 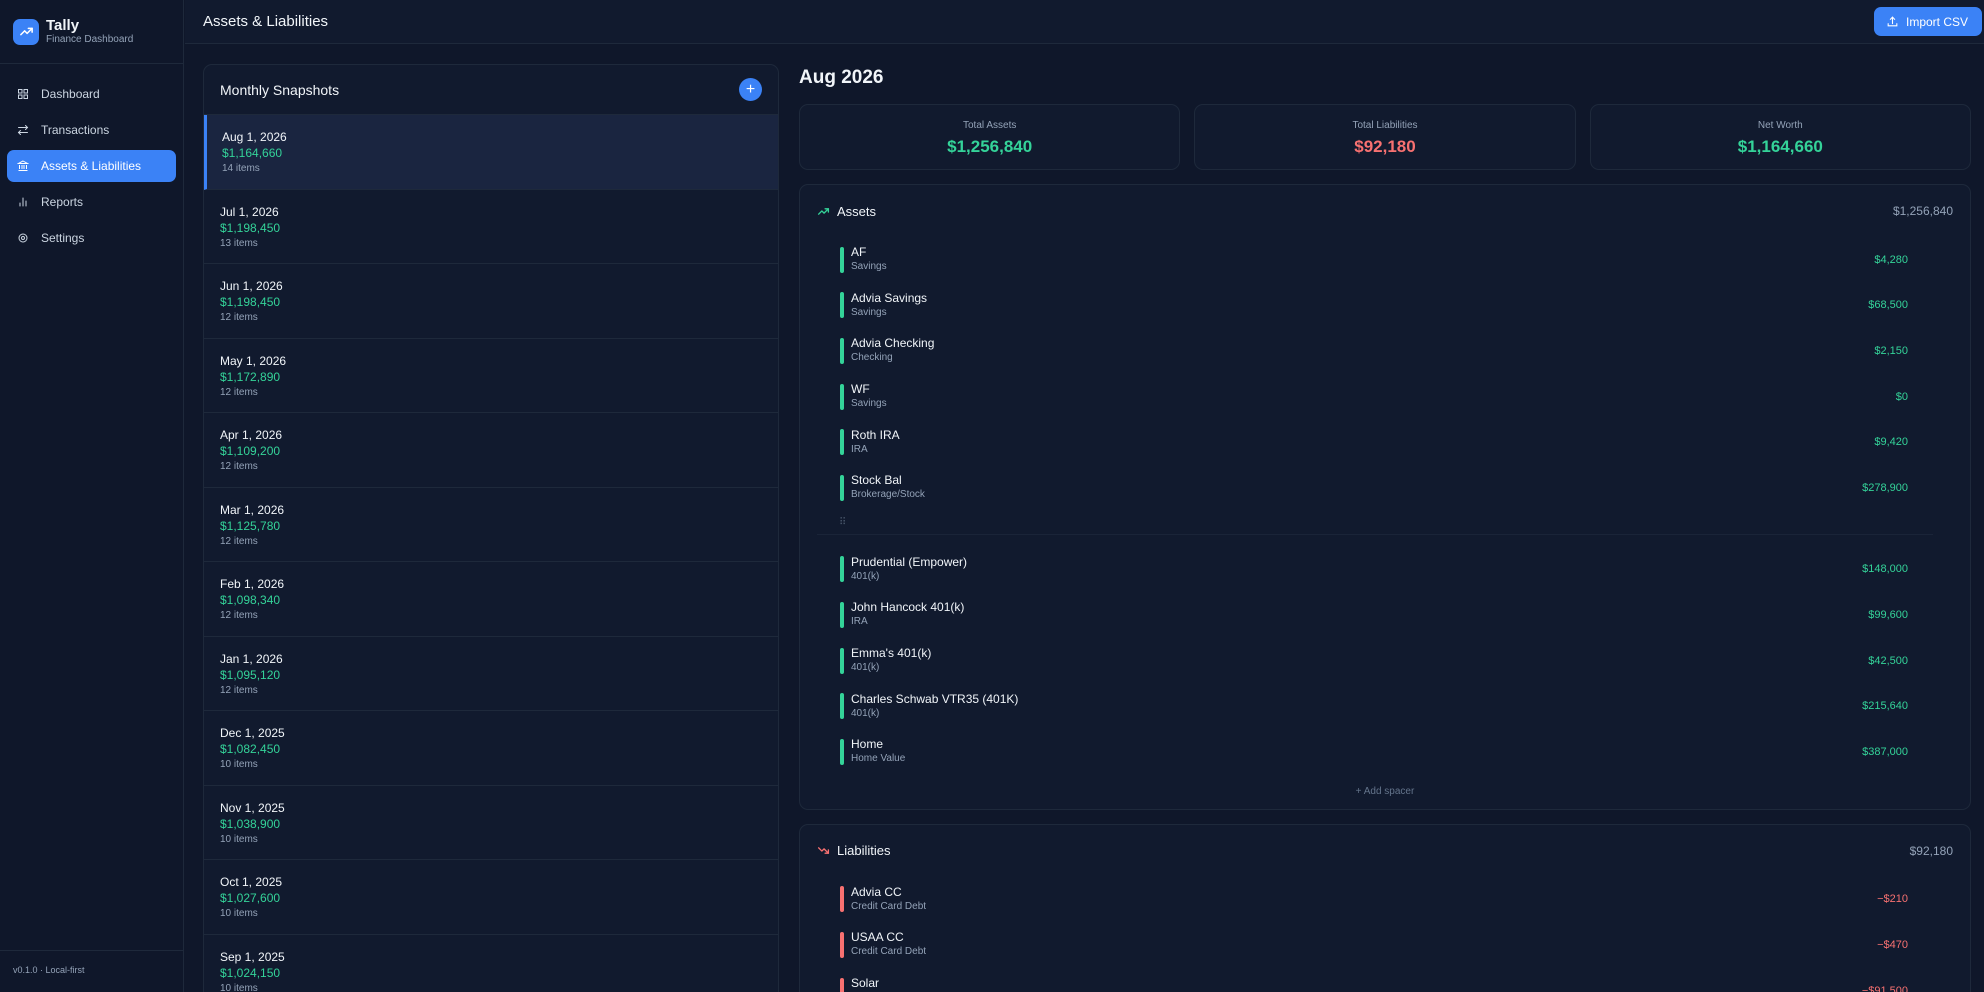 I want to click on row-text: Home Home Value, so click(x=1356, y=751).